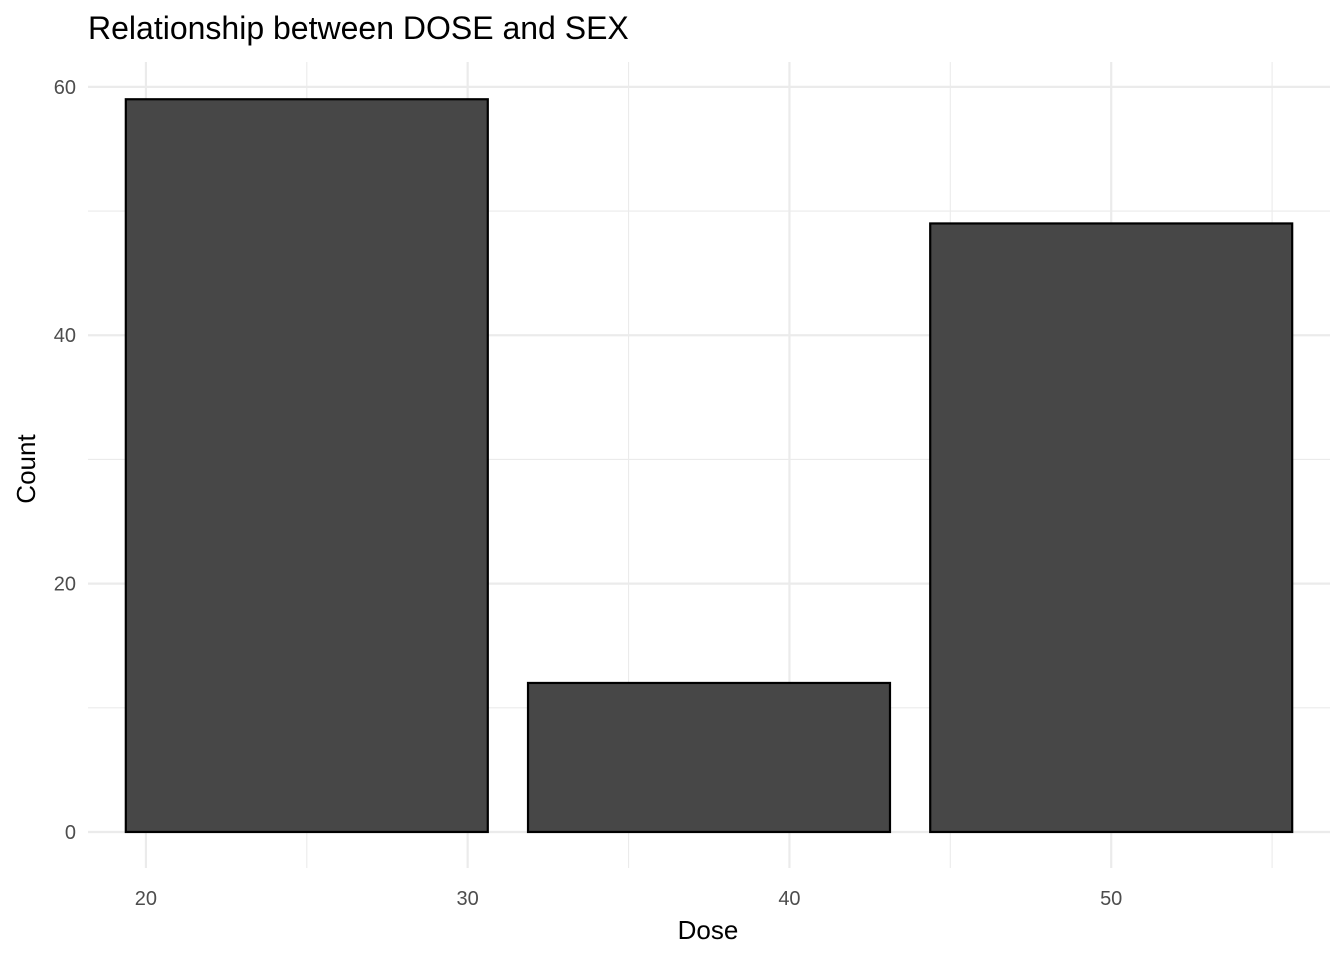 Image resolution: width=1344 pixels, height=960 pixels. Describe the element at coordinates (26, 469) in the screenshot. I see `y-axis-title: Count` at that location.